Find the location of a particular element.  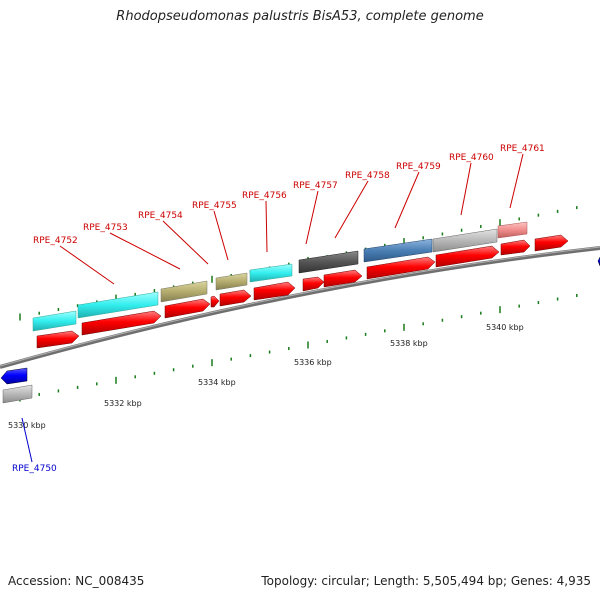

gene-label-rpe-4752: RPE_4752 is located at coordinates (55, 241).